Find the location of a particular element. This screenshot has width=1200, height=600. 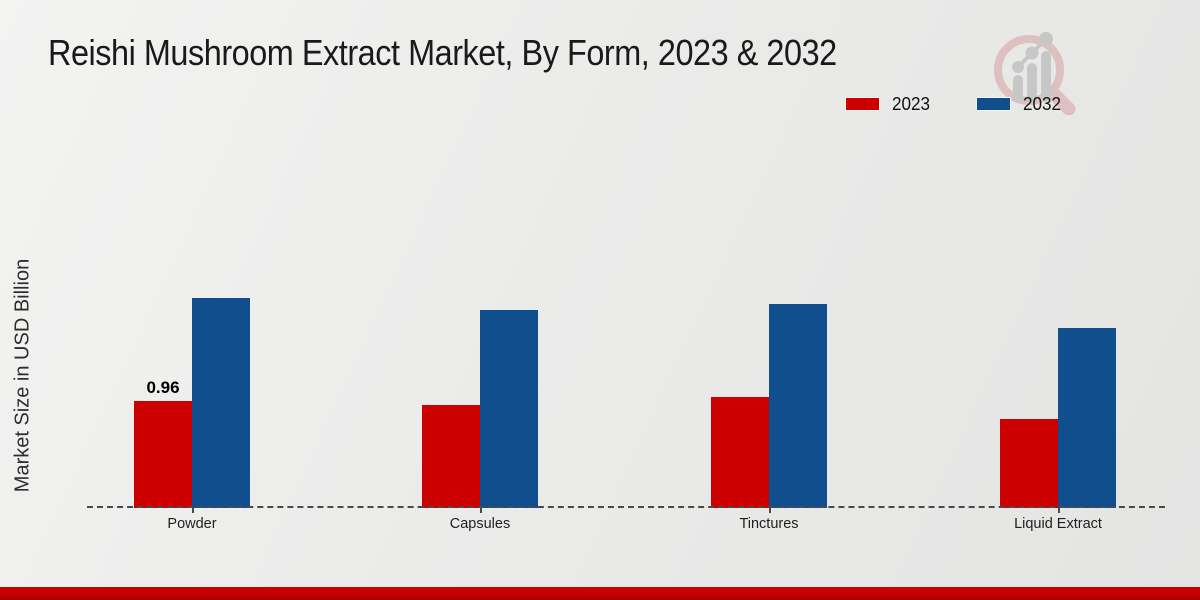

x-axis-label-liquid-extract: Liquid Extract is located at coordinates (1058, 524).